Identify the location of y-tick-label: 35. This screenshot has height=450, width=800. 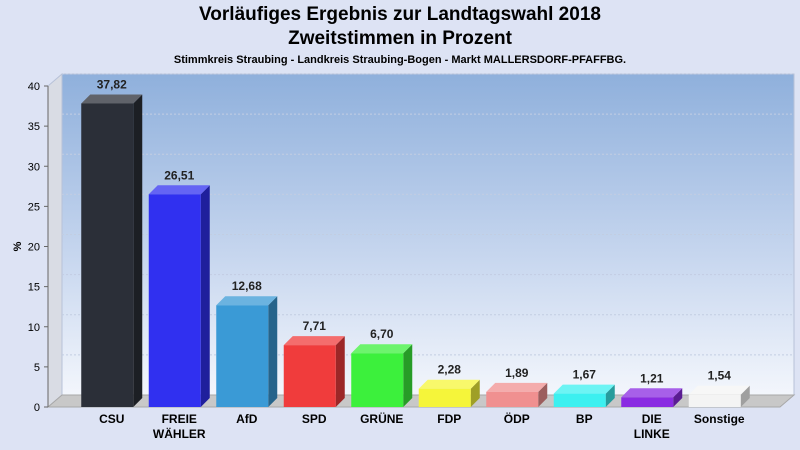
(34, 127).